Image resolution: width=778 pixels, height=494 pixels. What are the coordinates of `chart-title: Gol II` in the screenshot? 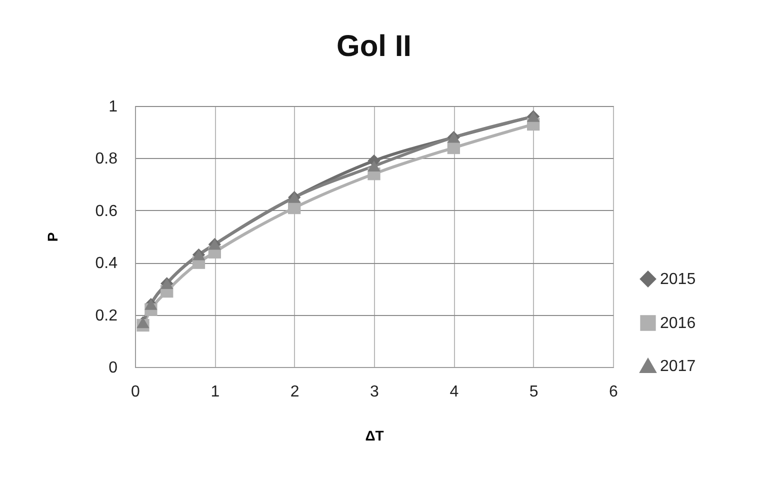 It's located at (374, 46).